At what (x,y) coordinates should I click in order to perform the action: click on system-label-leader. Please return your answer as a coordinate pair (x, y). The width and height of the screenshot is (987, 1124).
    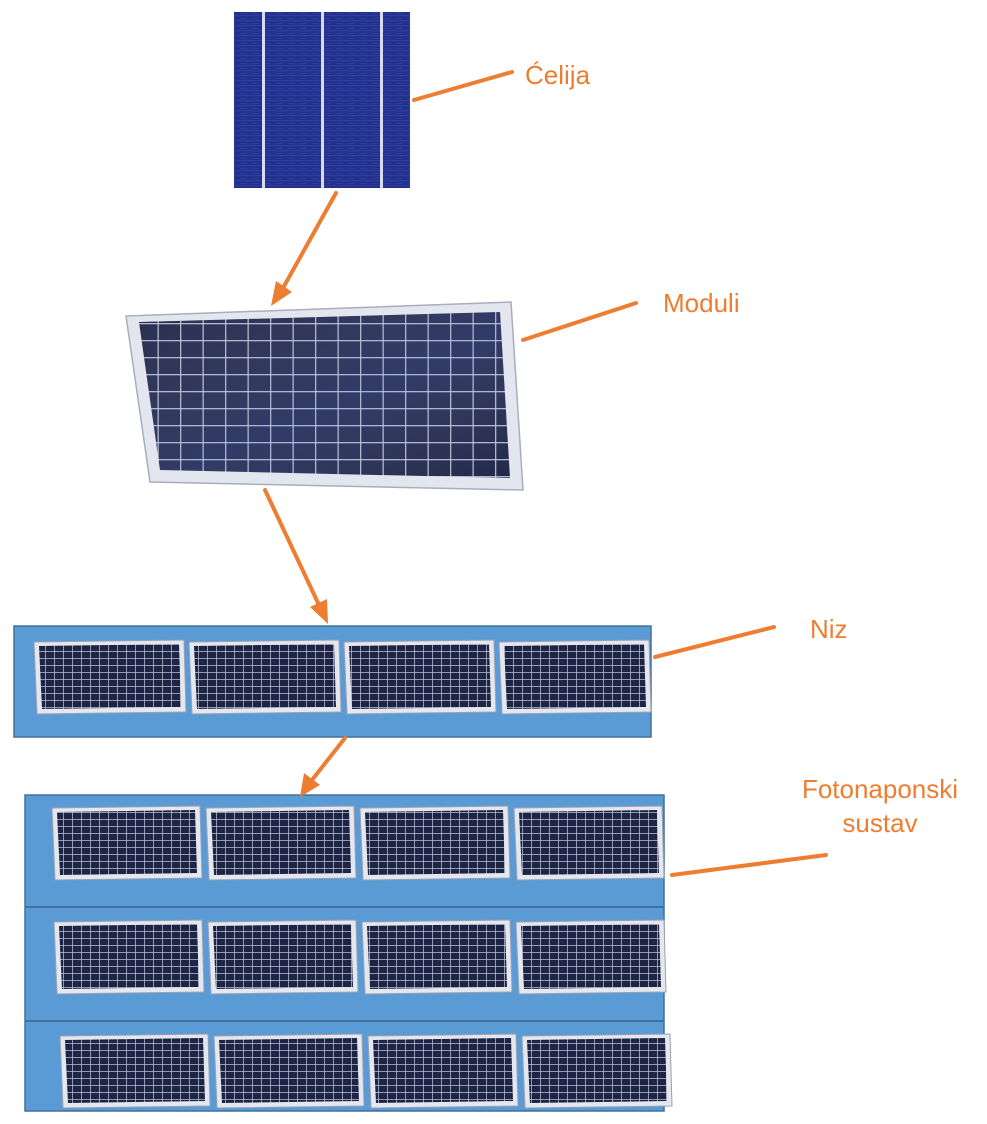
    Looking at the image, I should click on (749, 865).